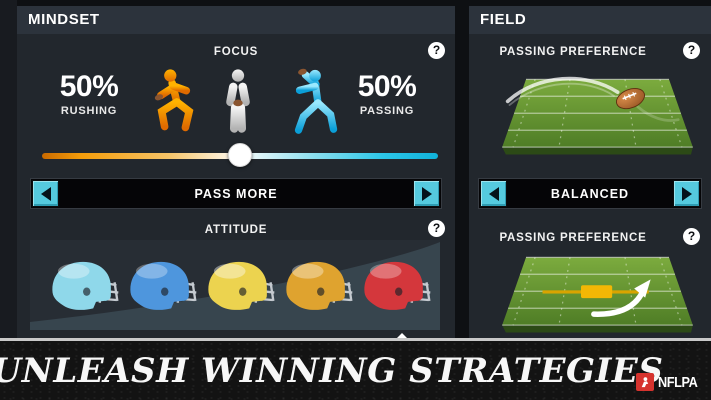  Describe the element at coordinates (573, 238) in the screenshot. I see `passing-preference-label-2: PASSING PREFERENCE` at that location.